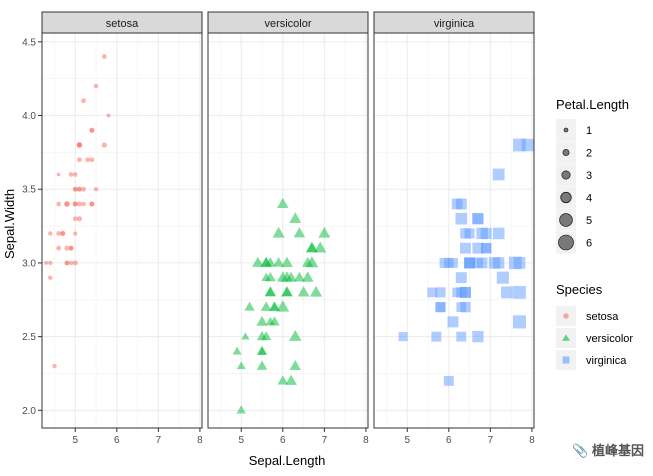 The height and width of the screenshot is (476, 653). What do you see at coordinates (29, 411) in the screenshot?
I see `y-tick-label: 2.0` at bounding box center [29, 411].